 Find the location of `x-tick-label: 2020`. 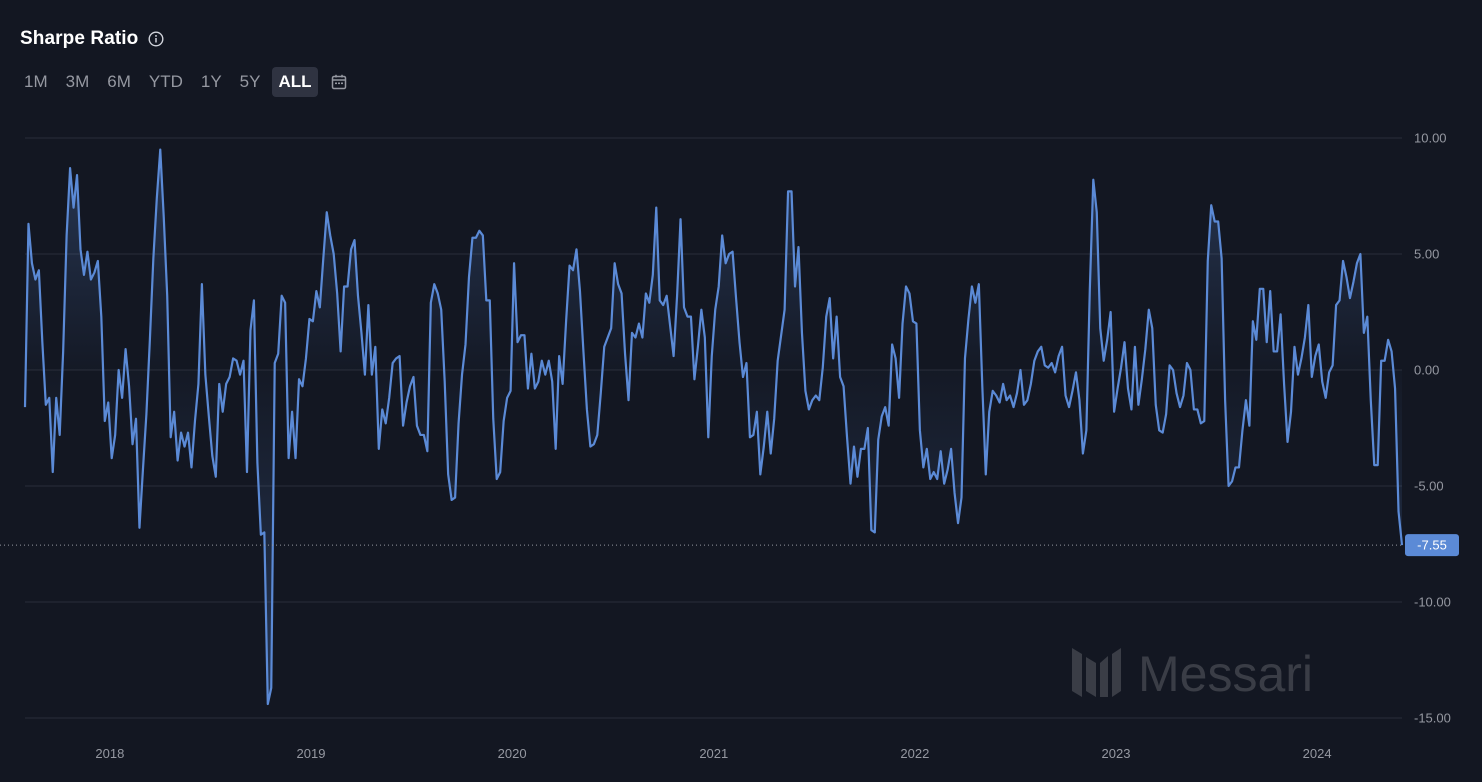

x-tick-label: 2020 is located at coordinates (512, 753).